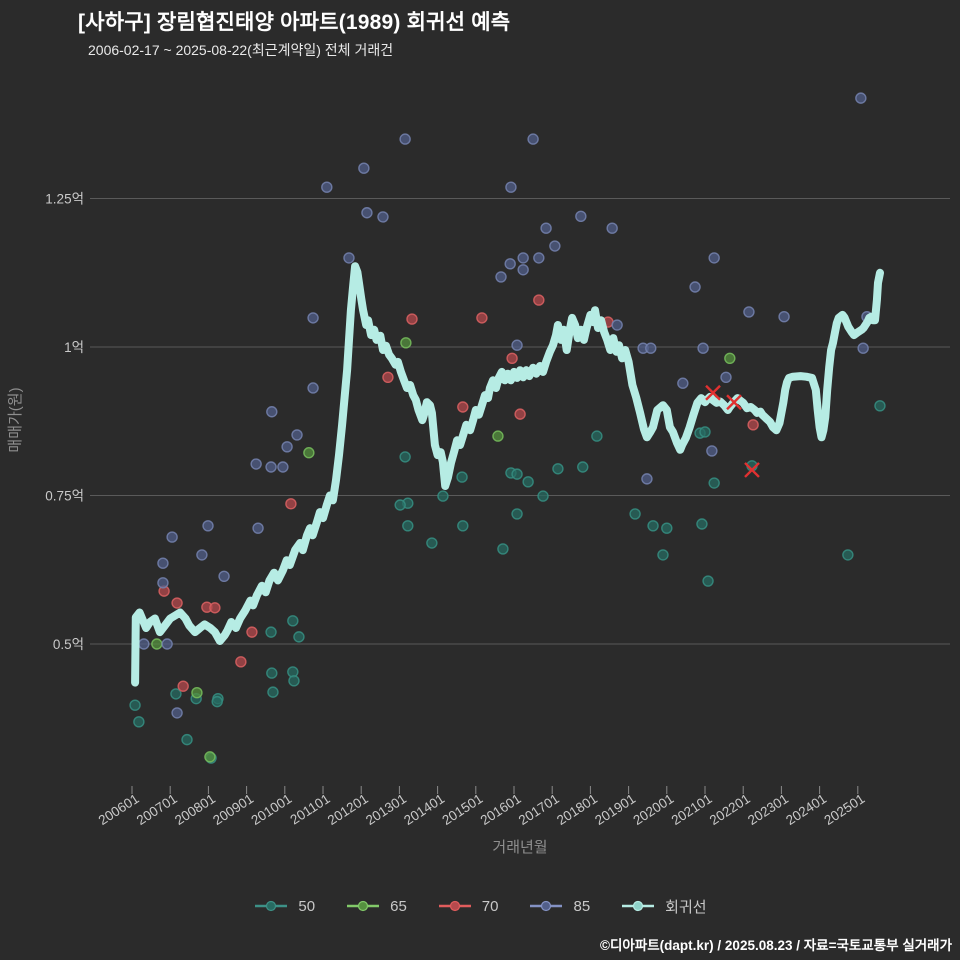  I want to click on legend-label: 회귀선, so click(686, 907).